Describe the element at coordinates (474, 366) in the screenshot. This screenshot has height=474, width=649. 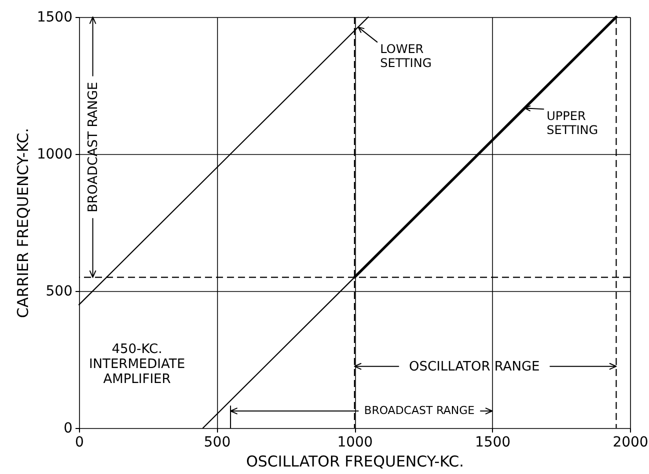
I see `annotation: OSCILLATOR RANGE` at that location.